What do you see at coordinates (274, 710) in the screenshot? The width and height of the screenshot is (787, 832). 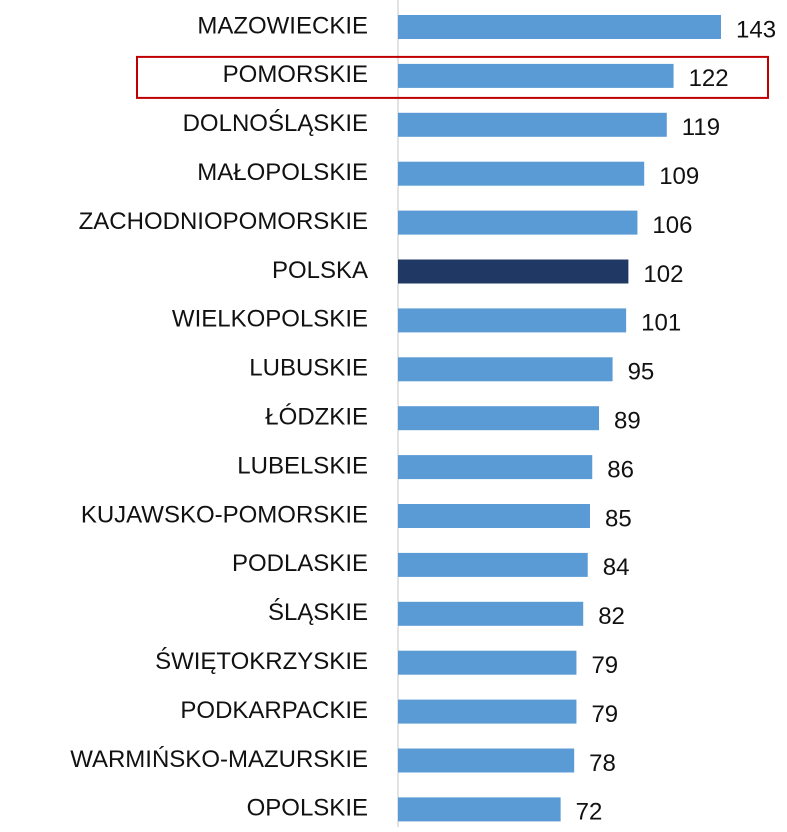 I see `category-label: PODKARPACKIE` at bounding box center [274, 710].